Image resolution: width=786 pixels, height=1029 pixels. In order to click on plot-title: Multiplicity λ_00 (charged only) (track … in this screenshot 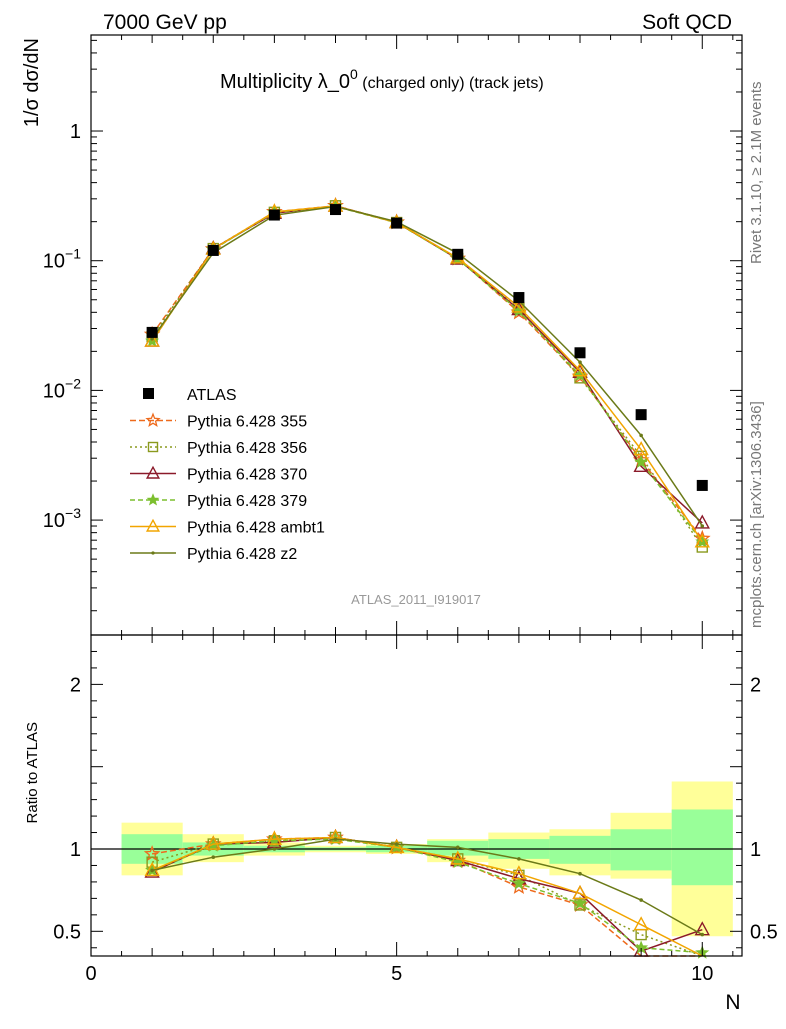, I will do `click(382, 79)`.